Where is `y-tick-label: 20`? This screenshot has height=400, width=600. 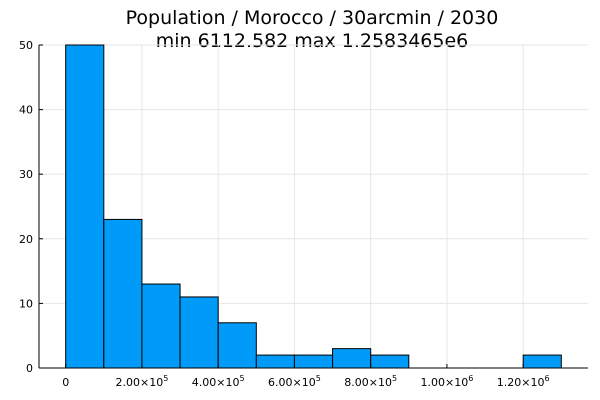 y-tick-label: 20 is located at coordinates (26, 239).